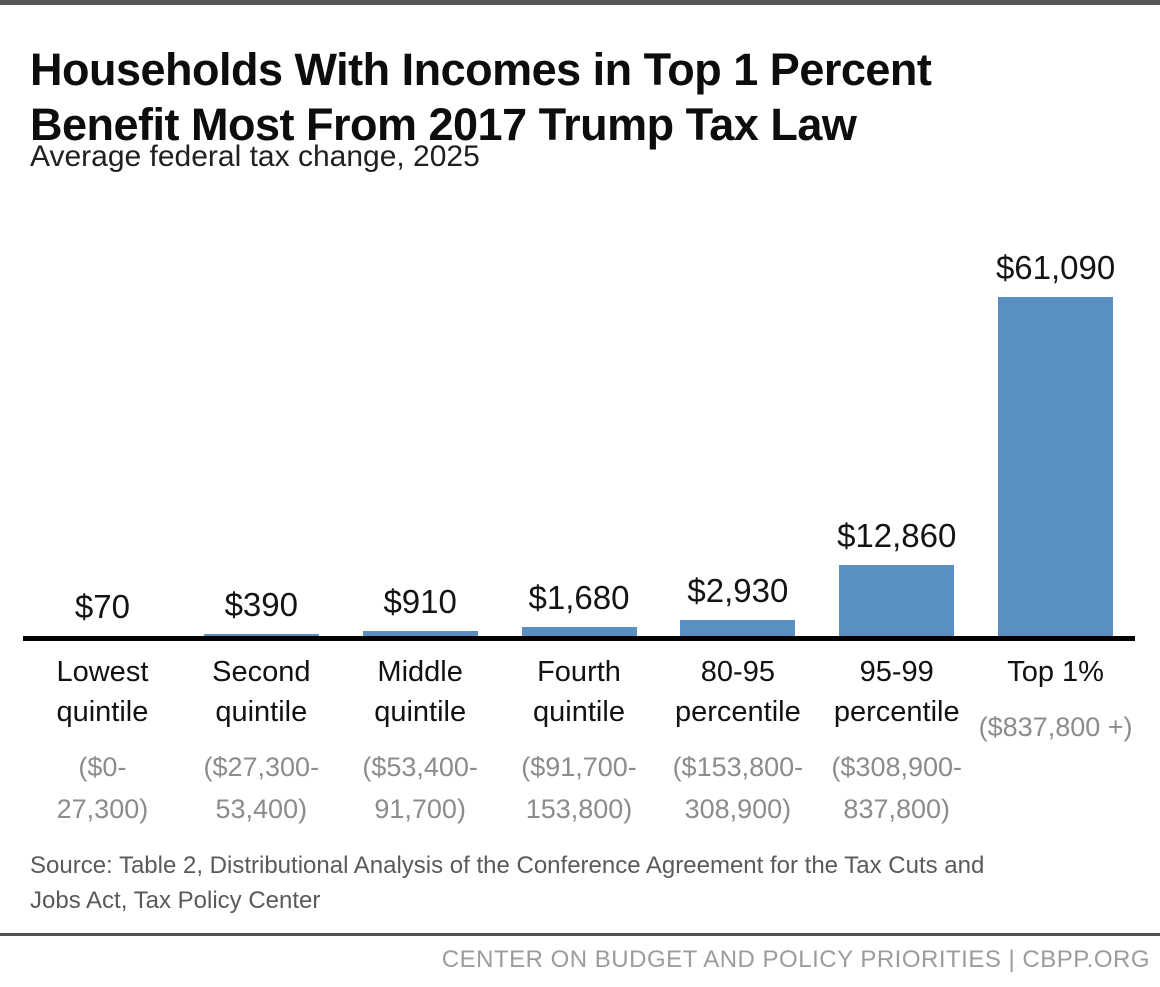 The height and width of the screenshot is (987, 1160). I want to click on category-label: Top 1%, so click(1055, 672).